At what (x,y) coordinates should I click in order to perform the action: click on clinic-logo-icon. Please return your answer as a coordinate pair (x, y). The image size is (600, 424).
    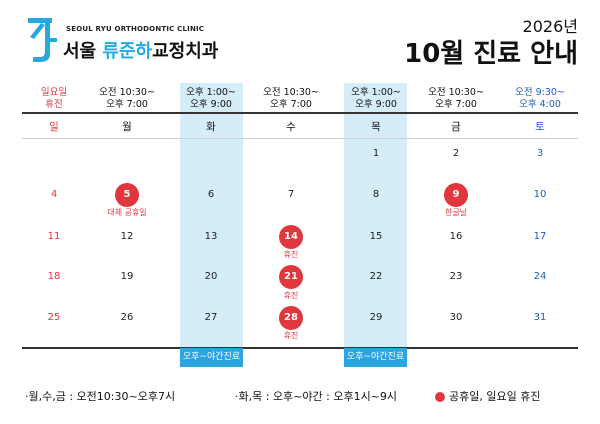
    Looking at the image, I should click on (42, 40).